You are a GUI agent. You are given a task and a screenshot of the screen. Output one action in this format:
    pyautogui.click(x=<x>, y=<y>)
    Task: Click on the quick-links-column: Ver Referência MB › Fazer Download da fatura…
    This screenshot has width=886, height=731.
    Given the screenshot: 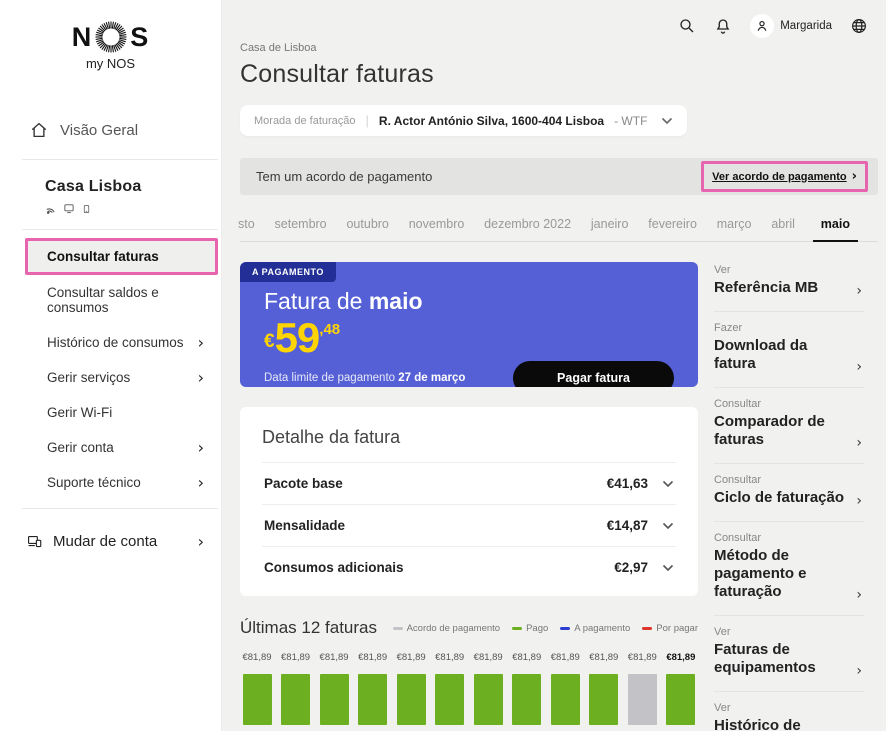 What is the action you would take?
    pyautogui.click(x=796, y=496)
    